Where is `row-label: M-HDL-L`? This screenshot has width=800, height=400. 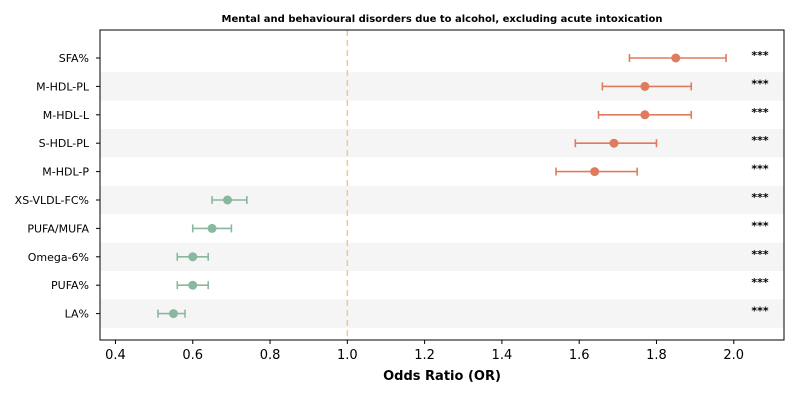 row-label: M-HDL-L is located at coordinates (66, 115).